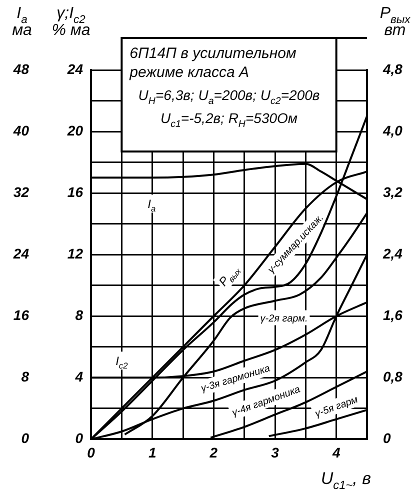  I want to click on y3-tick-label: 0, so click(25, 438).